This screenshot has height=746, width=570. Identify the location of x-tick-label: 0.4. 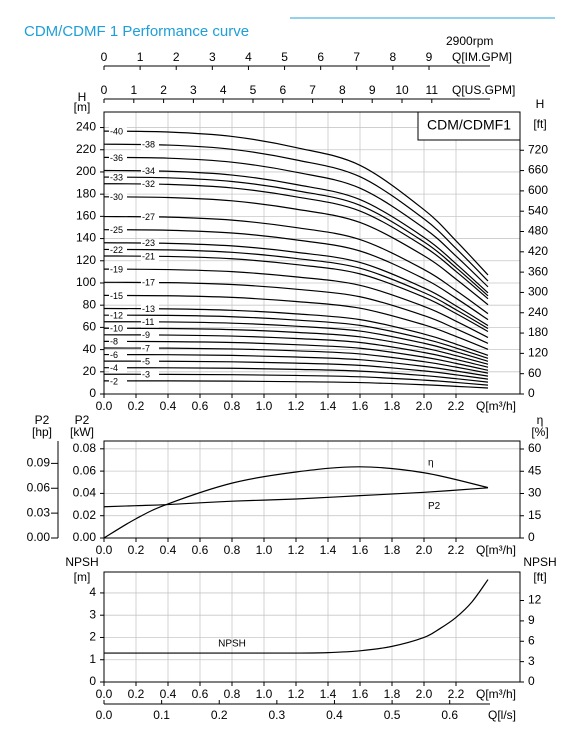
(168, 694).